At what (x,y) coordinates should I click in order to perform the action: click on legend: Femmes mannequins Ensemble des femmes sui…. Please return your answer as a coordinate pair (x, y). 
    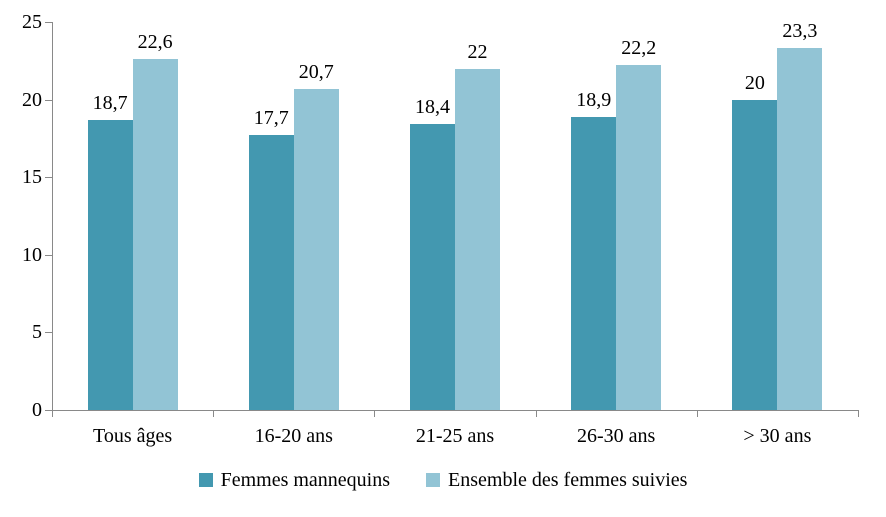
    Looking at the image, I should click on (443, 480).